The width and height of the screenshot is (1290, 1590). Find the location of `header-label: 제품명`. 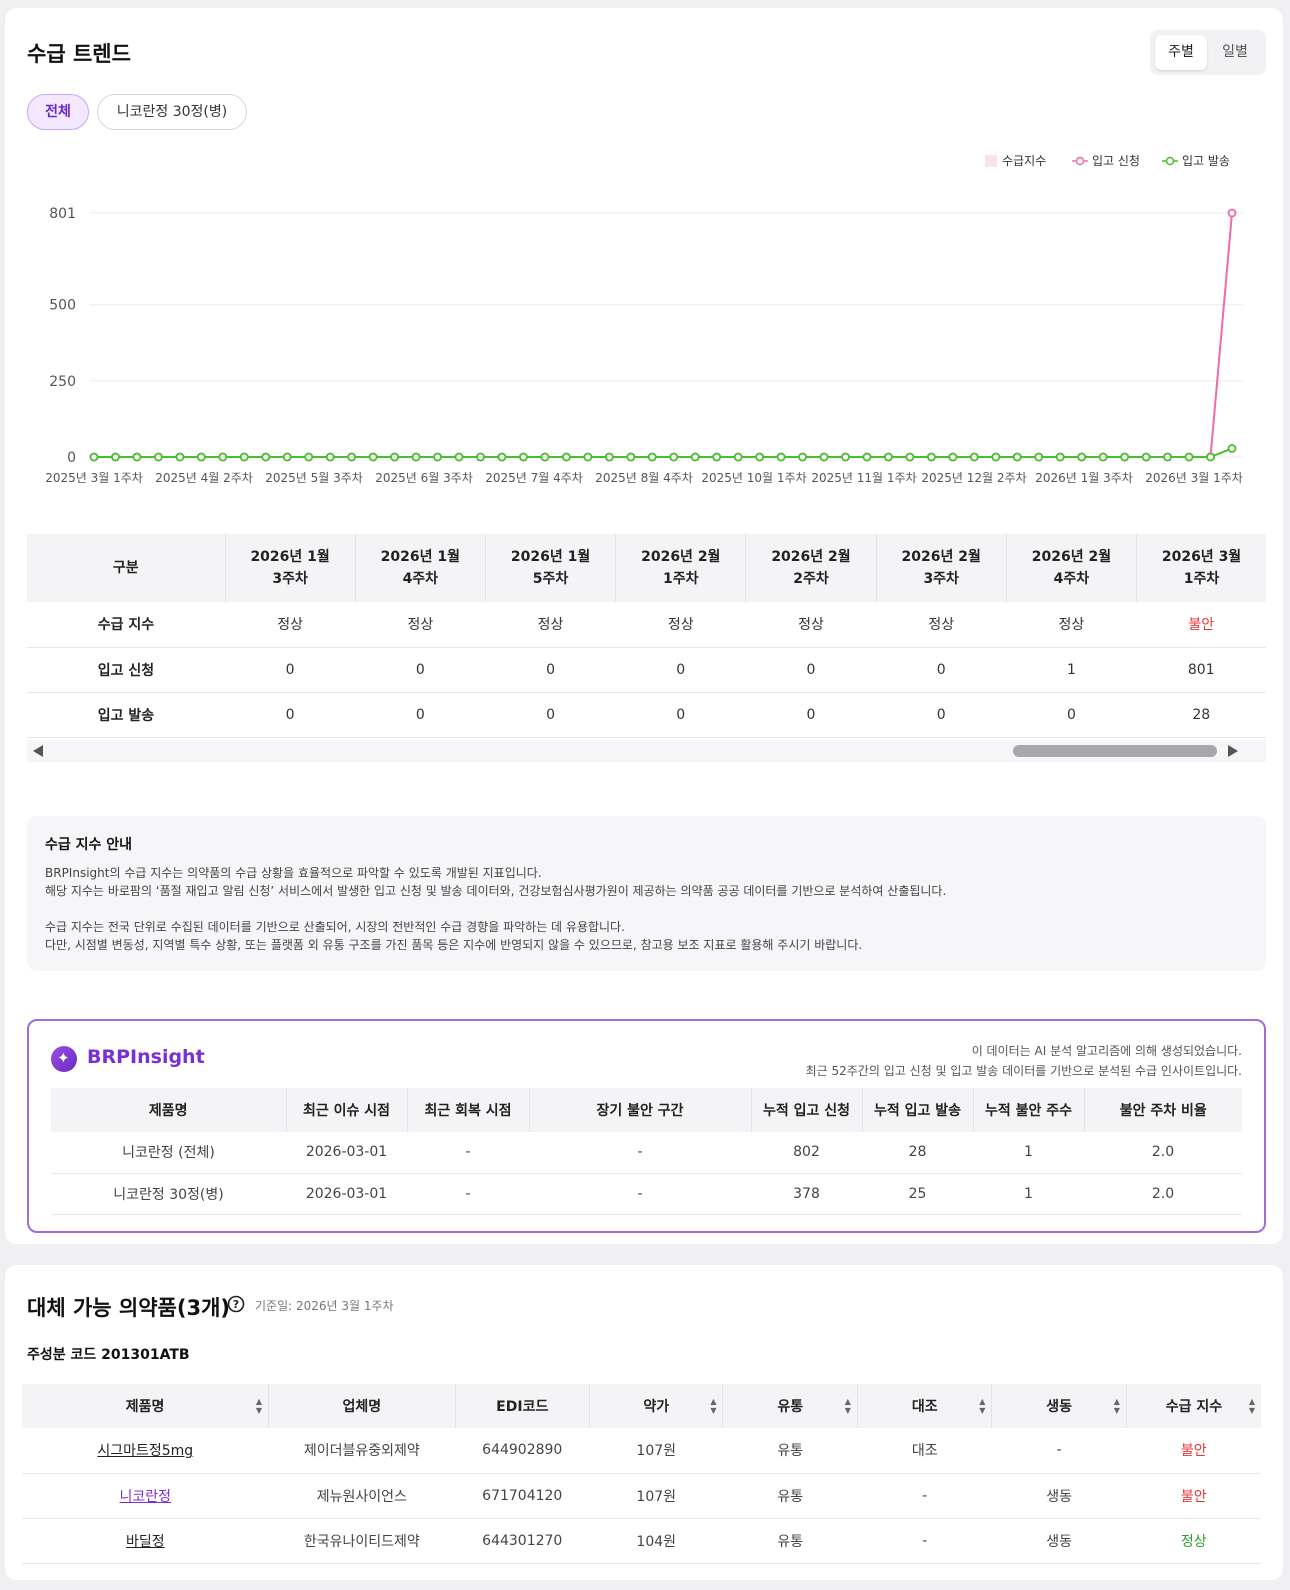

header-label: 제품명 is located at coordinates (145, 1407).